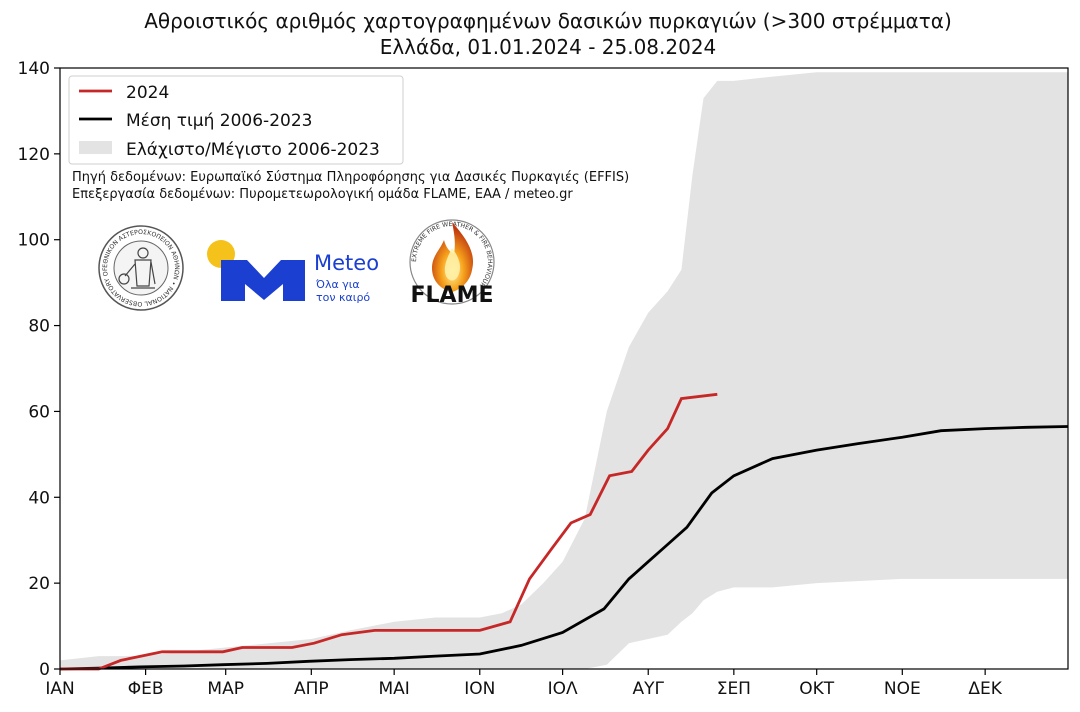 The image size is (1080, 712). What do you see at coordinates (548, 47) in the screenshot?
I see `chart-subtitle: Ελλάδα, 01.01.2024 - 25.08.2024` at bounding box center [548, 47].